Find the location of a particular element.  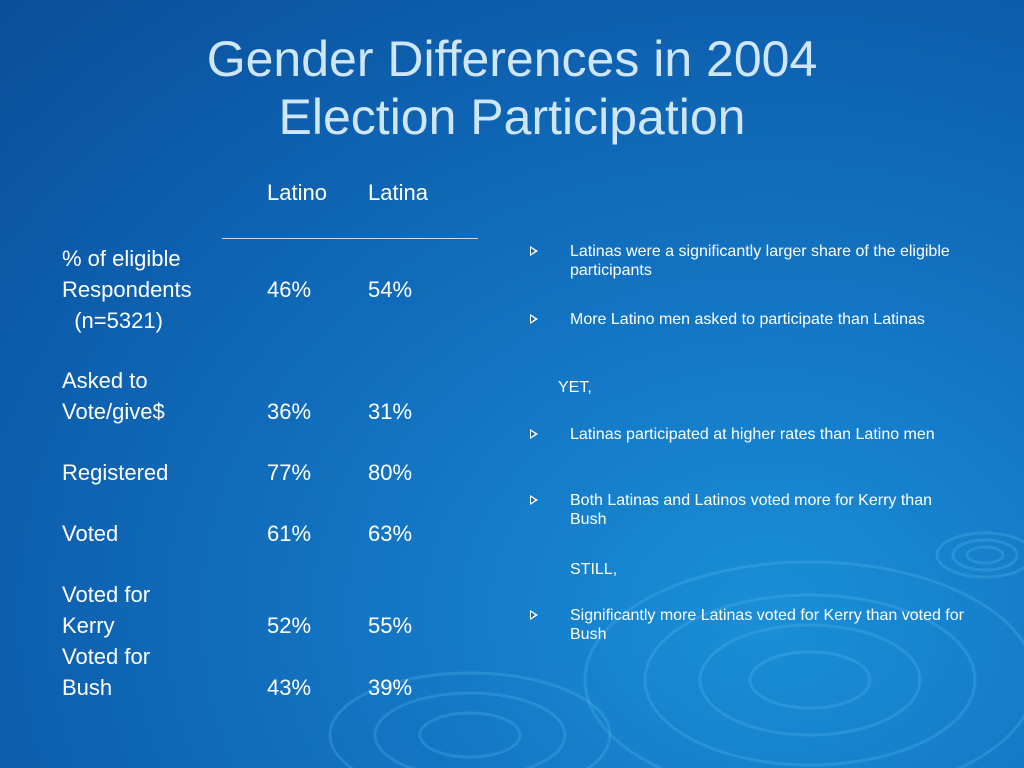

latino-value: 36% is located at coordinates (289, 411).